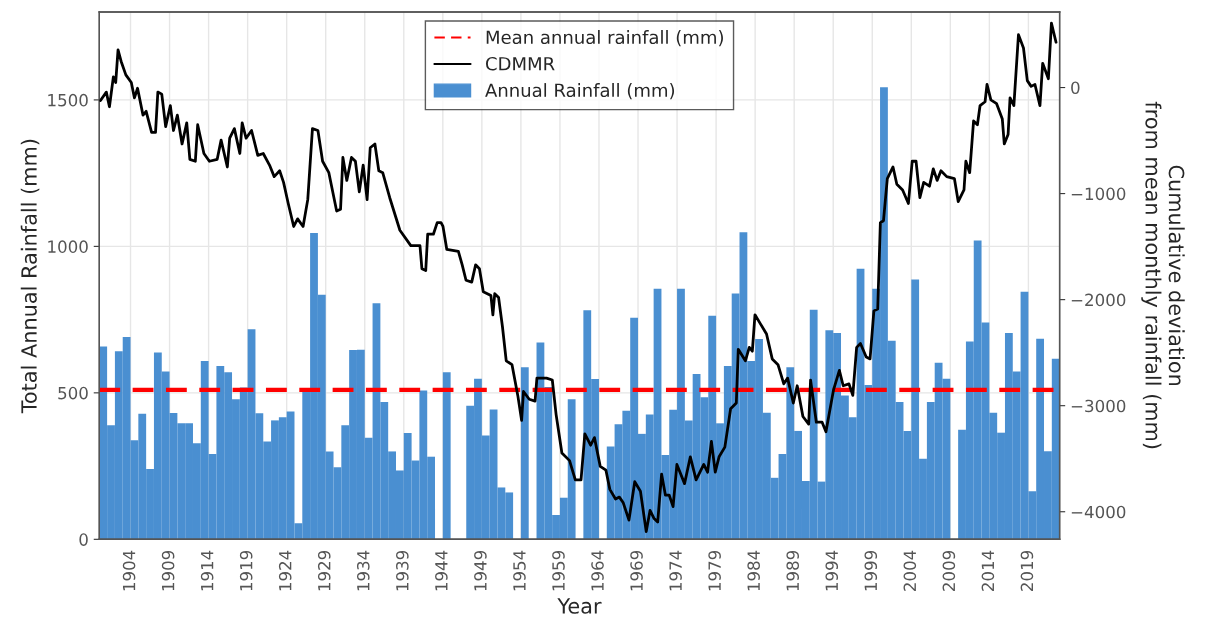 The image size is (1211, 633). Describe the element at coordinates (129, 570) in the screenshot. I see `x-tick-label: 1904` at that location.